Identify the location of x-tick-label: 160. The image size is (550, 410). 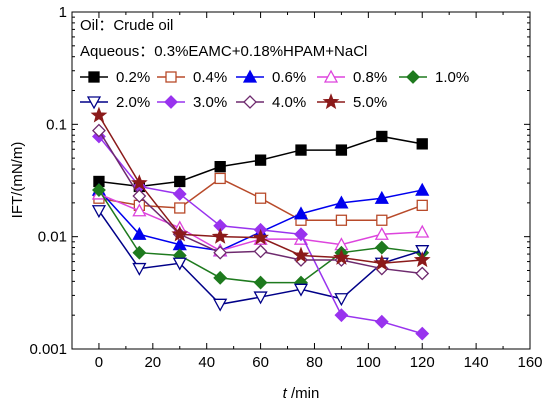
(529, 362).